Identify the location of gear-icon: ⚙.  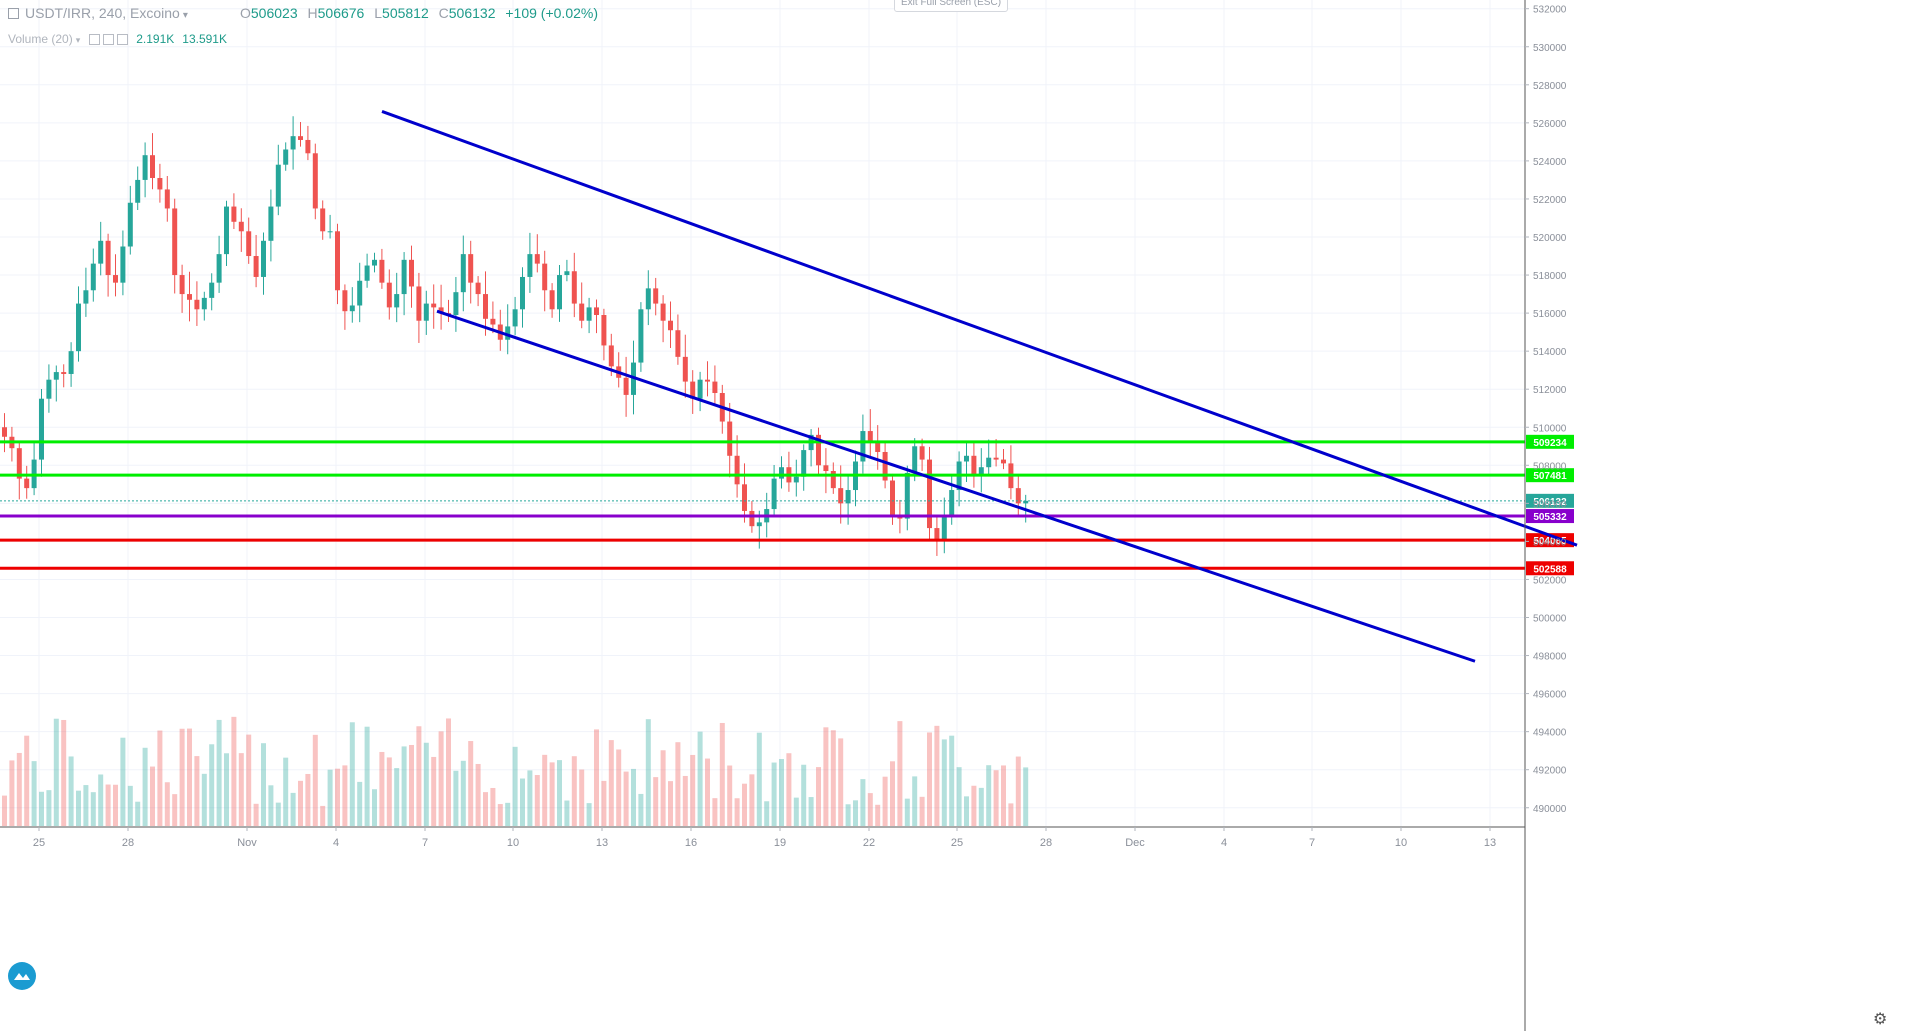
(1880, 1019).